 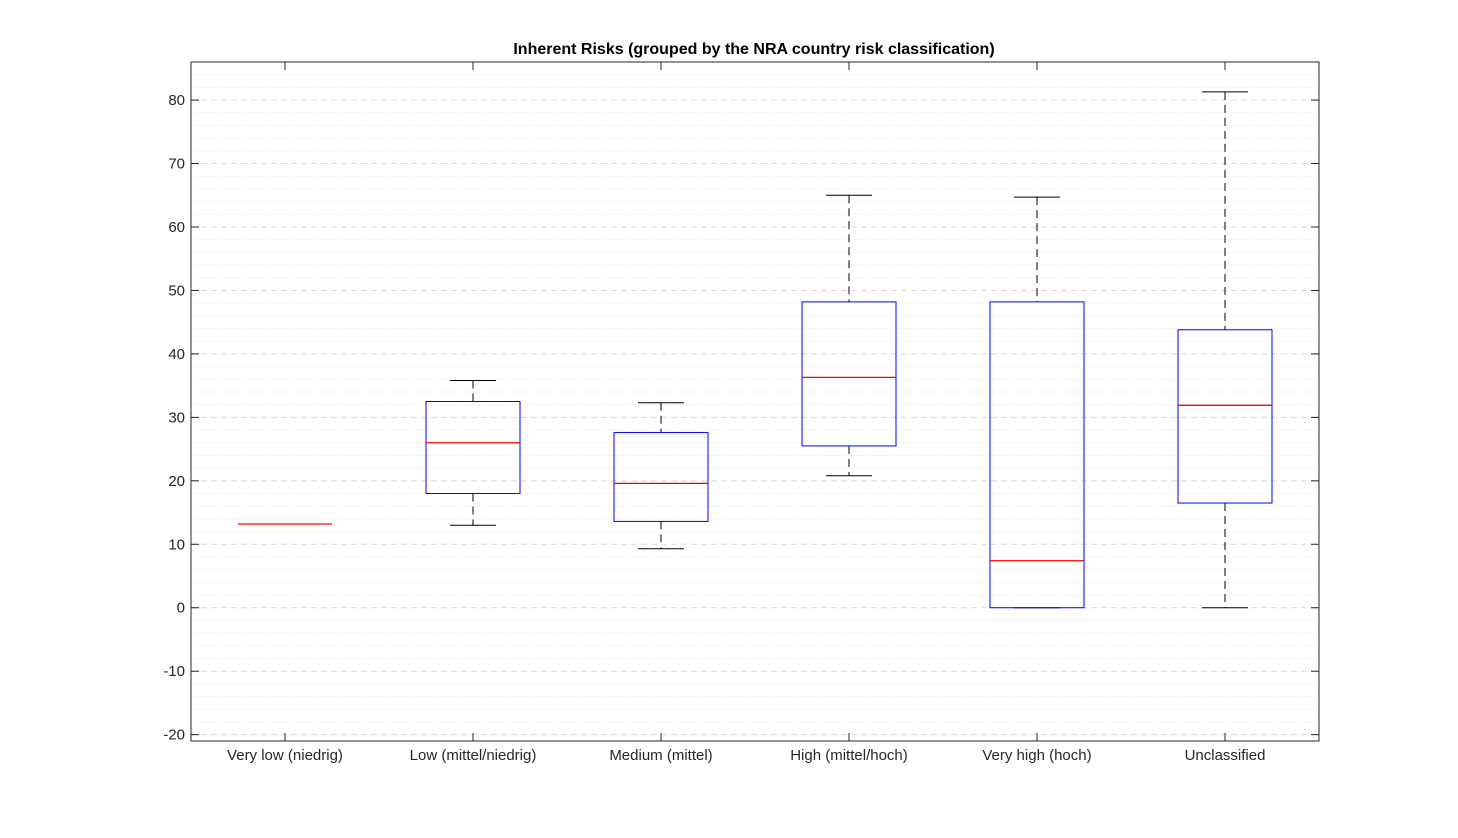 What do you see at coordinates (176, 164) in the screenshot?
I see `y-tick-label: 70` at bounding box center [176, 164].